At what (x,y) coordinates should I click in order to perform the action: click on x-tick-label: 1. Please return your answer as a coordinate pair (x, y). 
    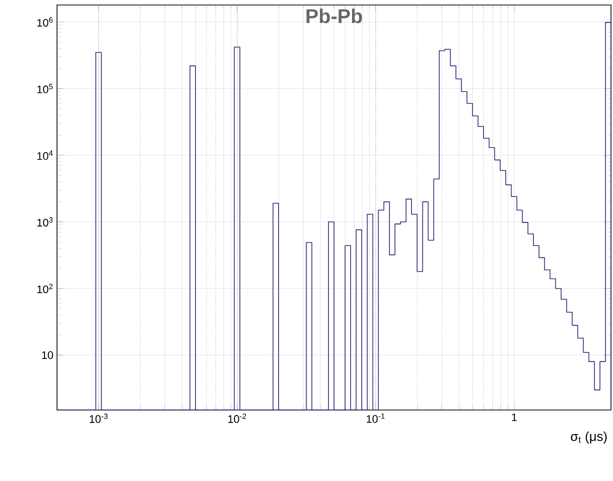
    Looking at the image, I should click on (514, 418).